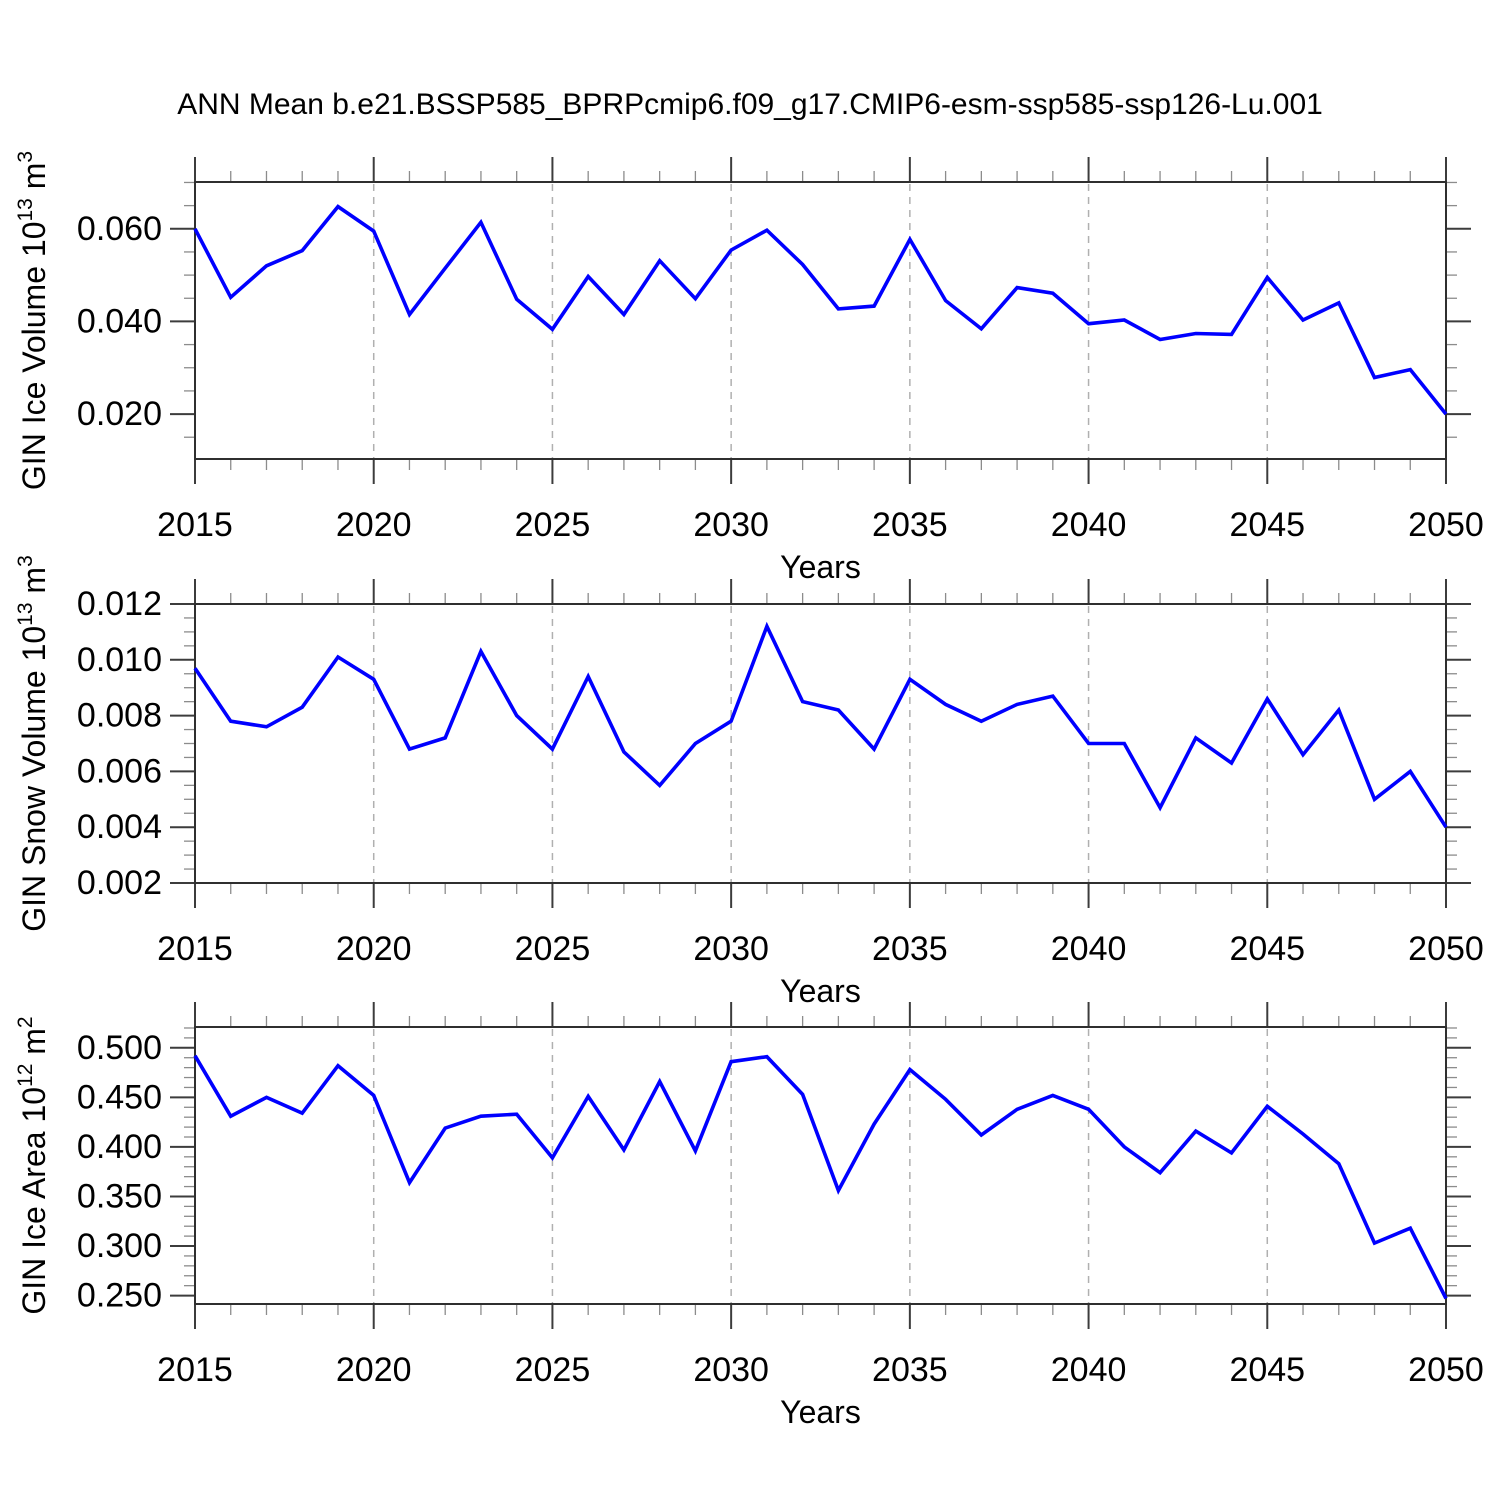 Image resolution: width=1500 pixels, height=1500 pixels. What do you see at coordinates (119, 1196) in the screenshot?
I see `y-tick-label: 0.350` at bounding box center [119, 1196].